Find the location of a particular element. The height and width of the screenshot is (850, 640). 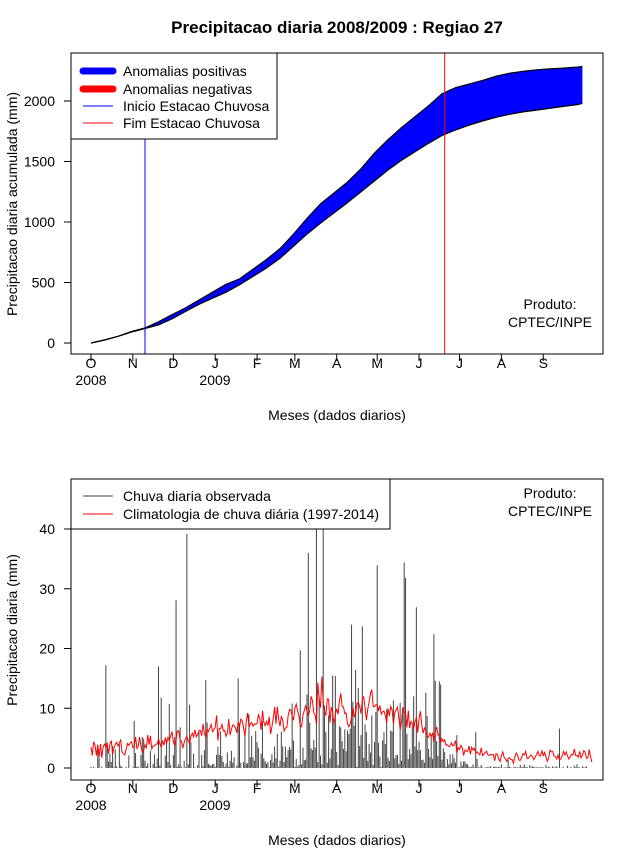

month-label-top: N is located at coordinates (133, 363).